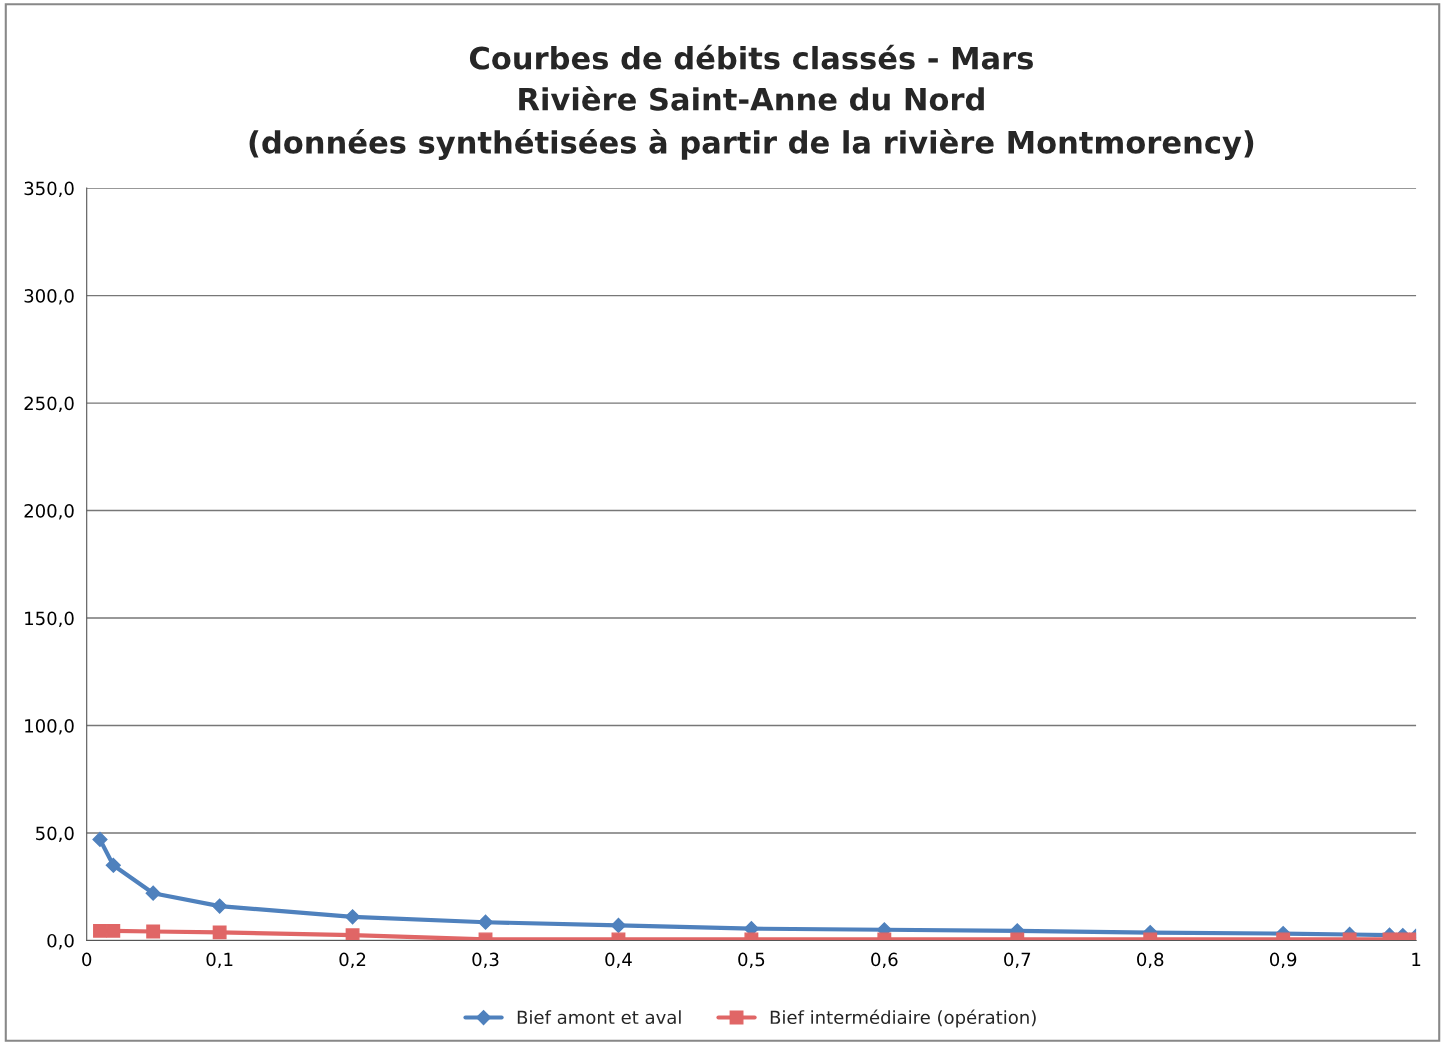  I want to click on y-tick-label: 50,0, so click(55, 834).